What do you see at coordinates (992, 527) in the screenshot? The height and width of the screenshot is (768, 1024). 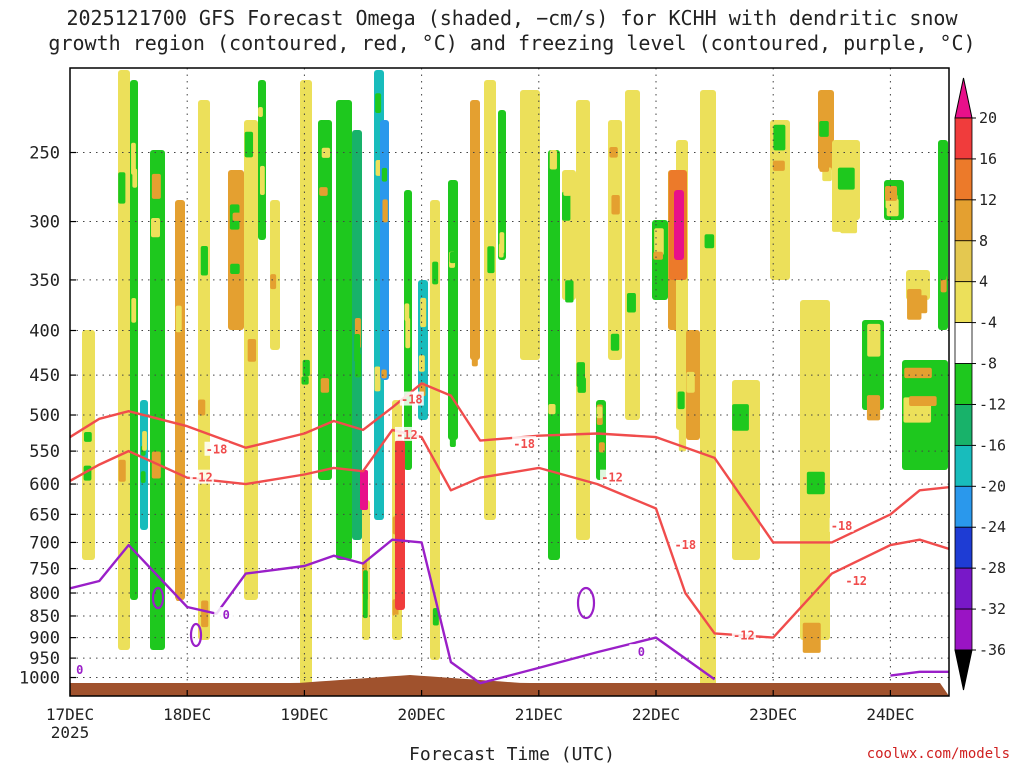 I see `colorbar-label: -24` at bounding box center [992, 527].